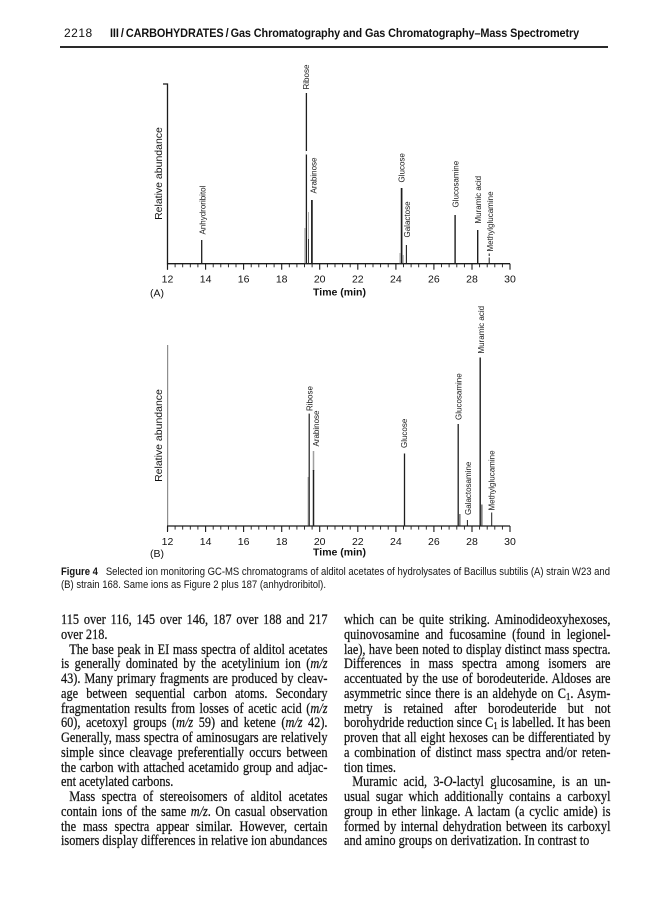 The width and height of the screenshot is (668, 900). Describe the element at coordinates (157, 293) in the screenshot. I see `svg-text: (A)` at that location.